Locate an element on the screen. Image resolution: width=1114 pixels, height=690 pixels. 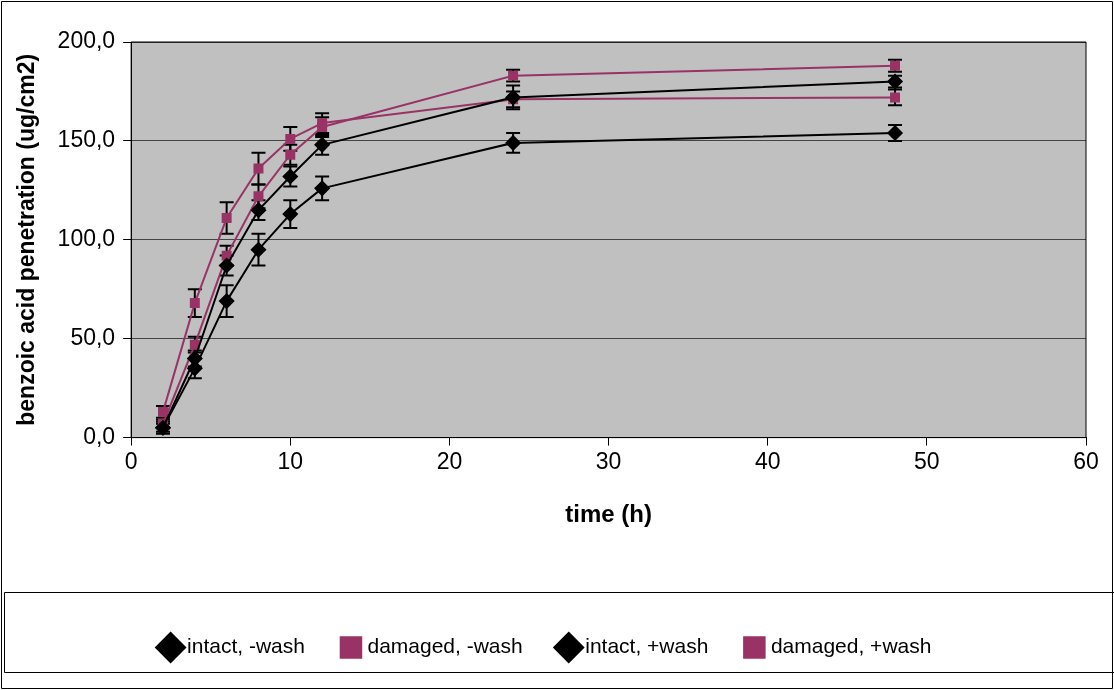
x-tick-label: 10 is located at coordinates (290, 460).